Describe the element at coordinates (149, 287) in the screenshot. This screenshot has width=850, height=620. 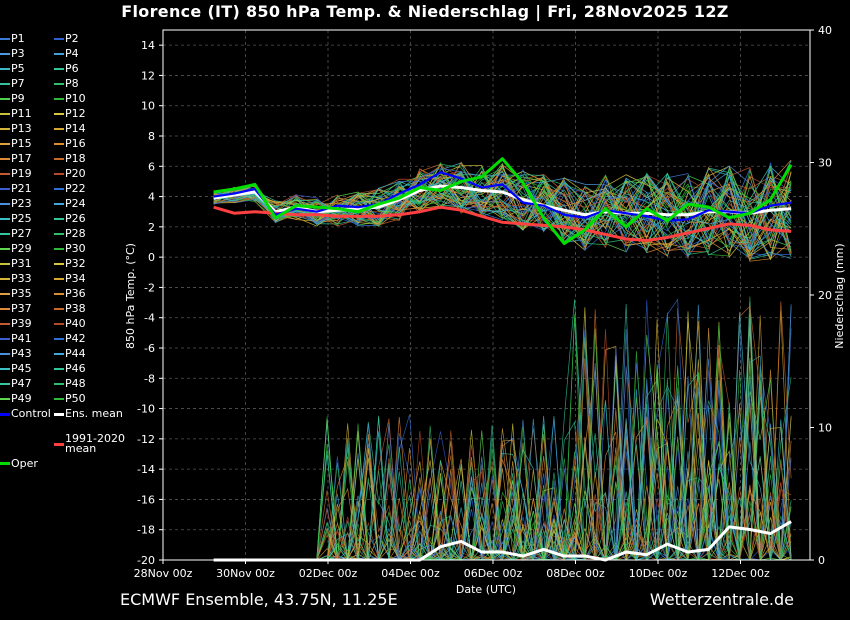
I see `y-tick-label: -2` at that location.